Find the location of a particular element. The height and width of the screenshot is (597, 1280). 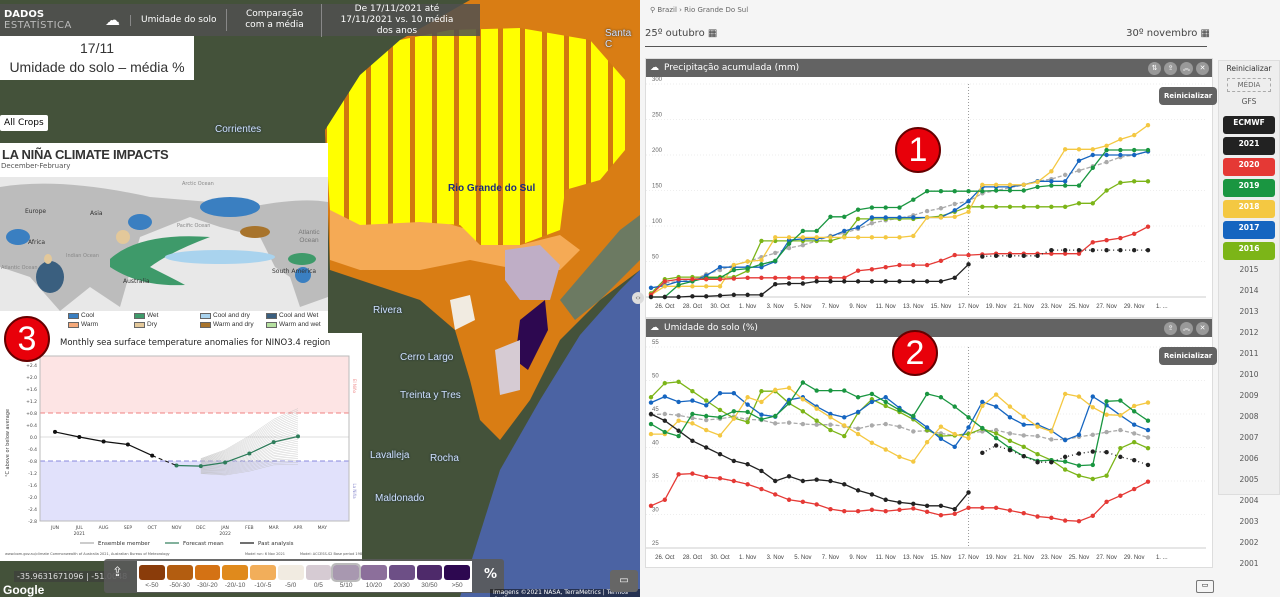

x-tick-label: 5. Nov is located at coordinates (802, 558).